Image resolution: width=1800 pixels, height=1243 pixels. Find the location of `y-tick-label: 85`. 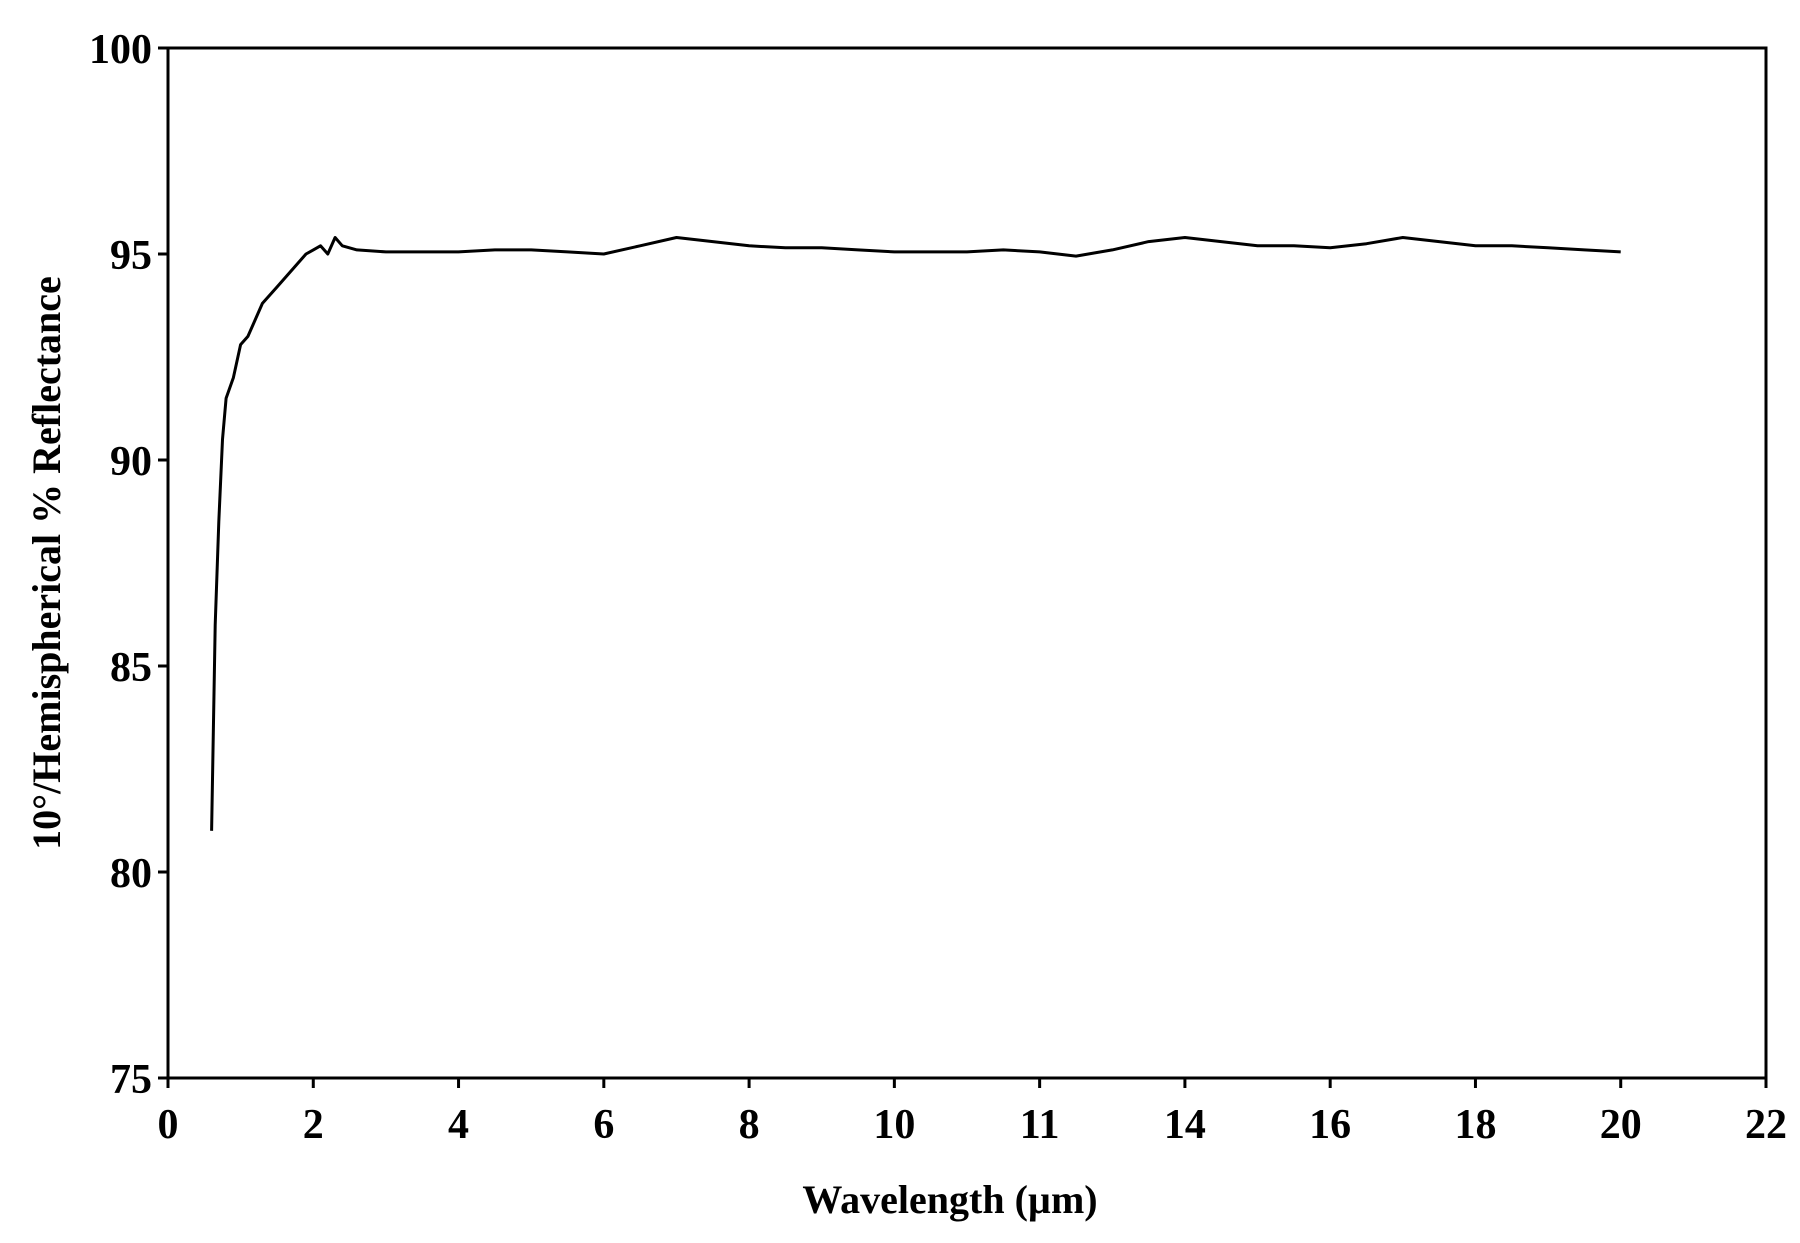

y-tick-label: 85 is located at coordinates (131, 668).